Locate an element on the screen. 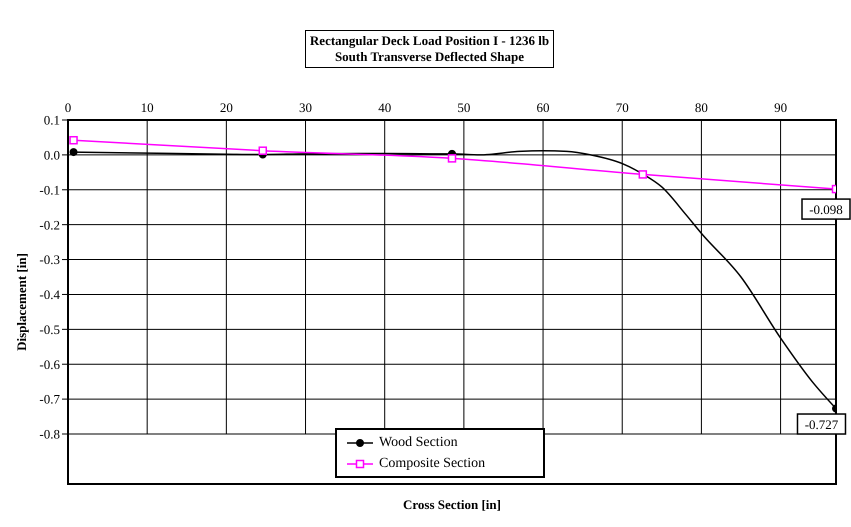 The width and height of the screenshot is (851, 527). y-tick-label: -0.1 is located at coordinates (49, 190).